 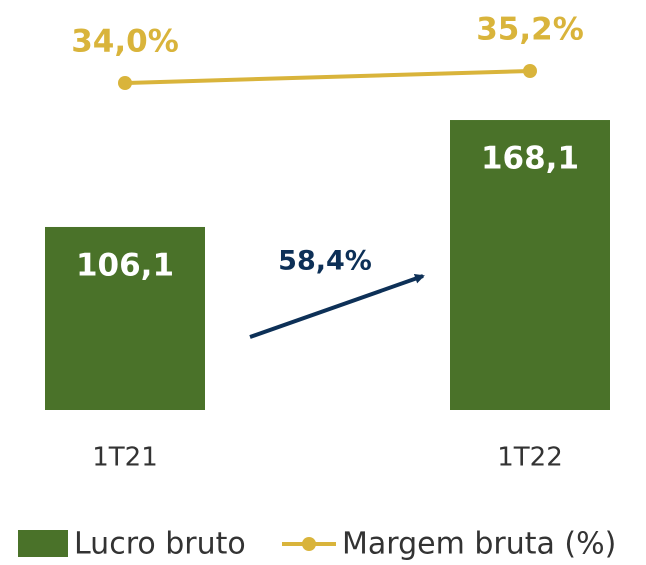 What do you see at coordinates (530, 458) in the screenshot?
I see `x-tick-label: 1T22` at bounding box center [530, 458].